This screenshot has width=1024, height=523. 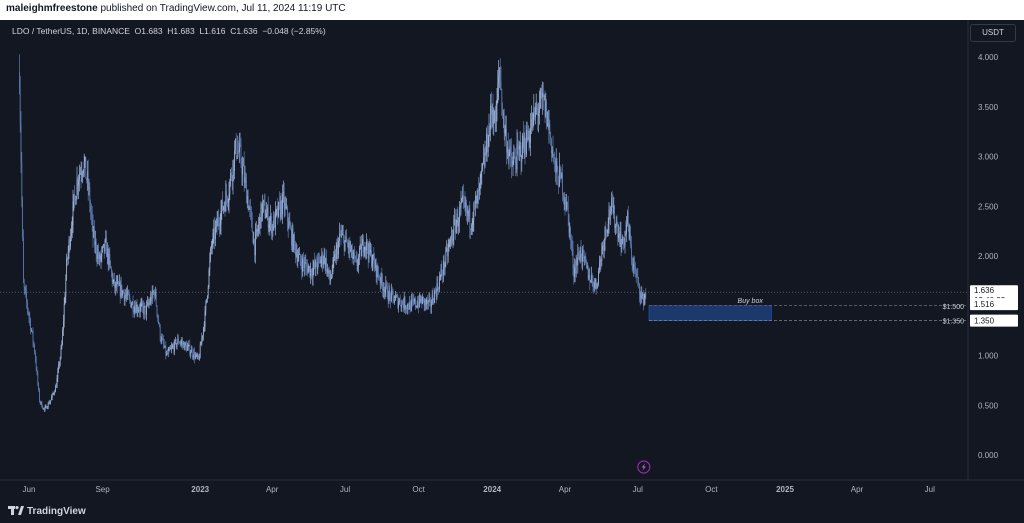 What do you see at coordinates (52, 8) in the screenshot?
I see `author-name: maleighmfreestone` at bounding box center [52, 8].